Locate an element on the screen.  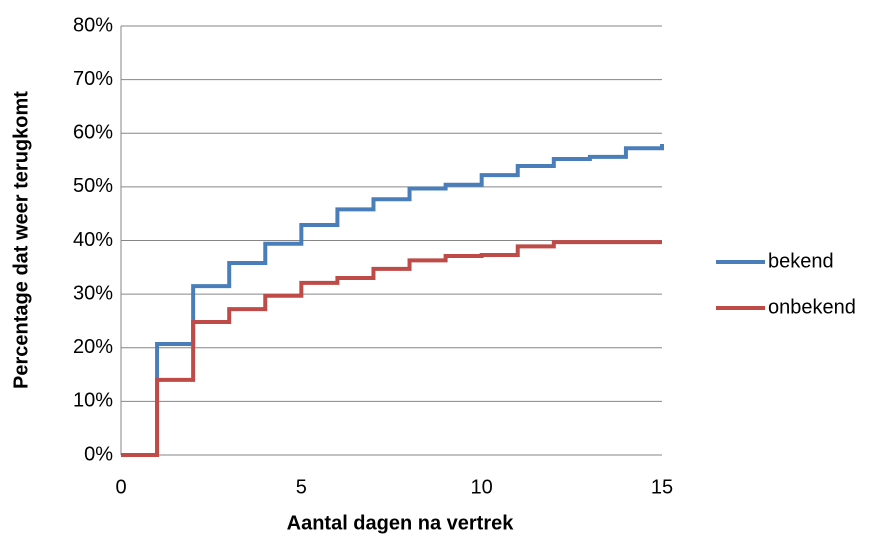
x-tick-label: 5 is located at coordinates (301, 487).